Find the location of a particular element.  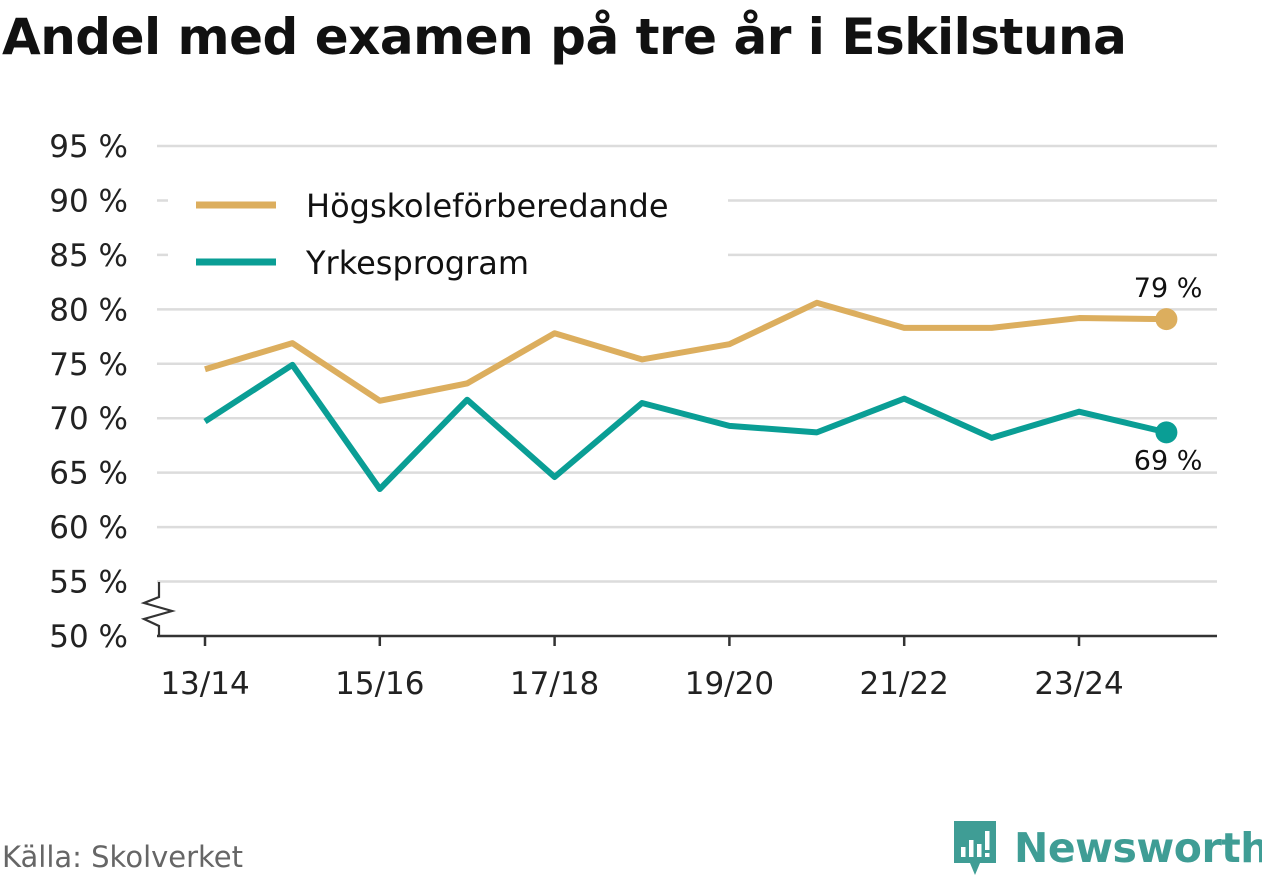

y-tick-label: 80 % is located at coordinates (88, 310).